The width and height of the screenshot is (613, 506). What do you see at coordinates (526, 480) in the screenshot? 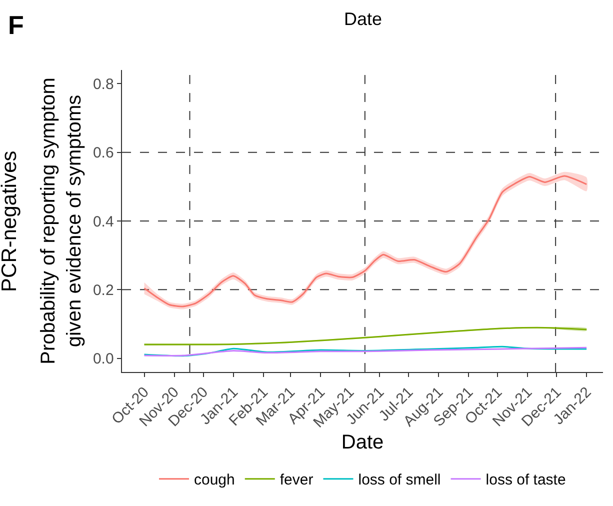
I see `legend-label: loss of taste` at bounding box center [526, 480].